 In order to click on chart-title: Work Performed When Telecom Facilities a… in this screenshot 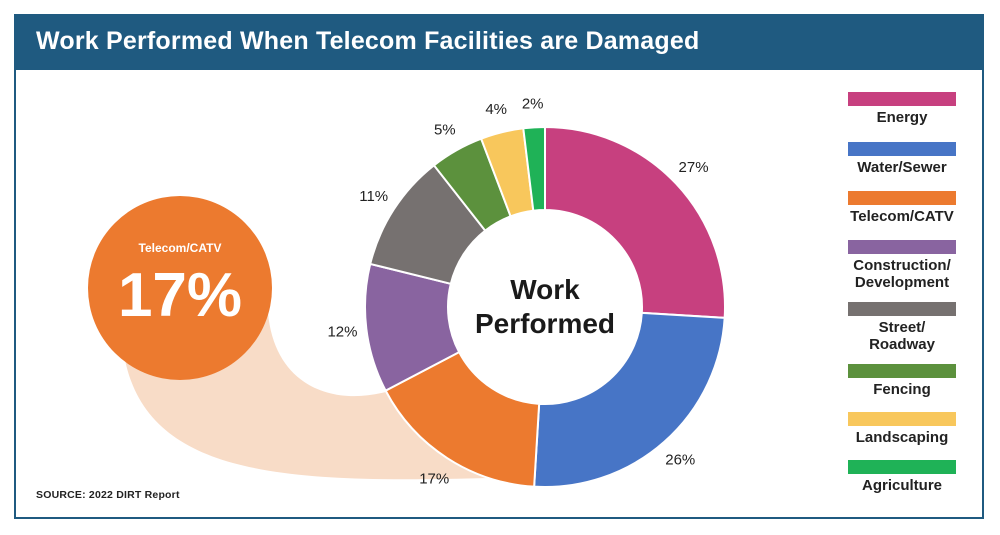, I will do `click(368, 41)`.